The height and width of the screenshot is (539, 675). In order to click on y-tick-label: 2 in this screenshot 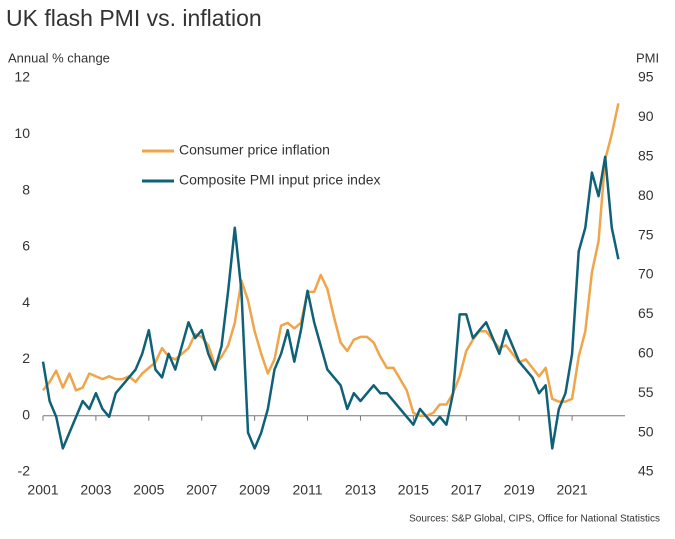, I will do `click(26, 358)`.